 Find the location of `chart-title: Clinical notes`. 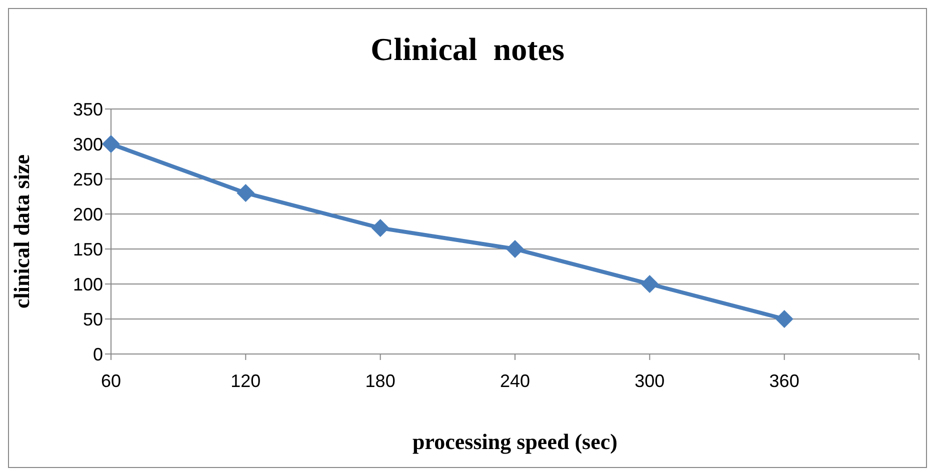

chart-title: Clinical notes is located at coordinates (468, 49).